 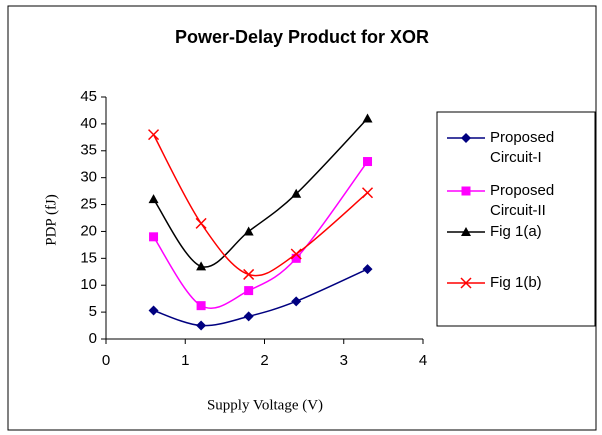 I want to click on y-tick-label: 20, so click(x=88, y=230).